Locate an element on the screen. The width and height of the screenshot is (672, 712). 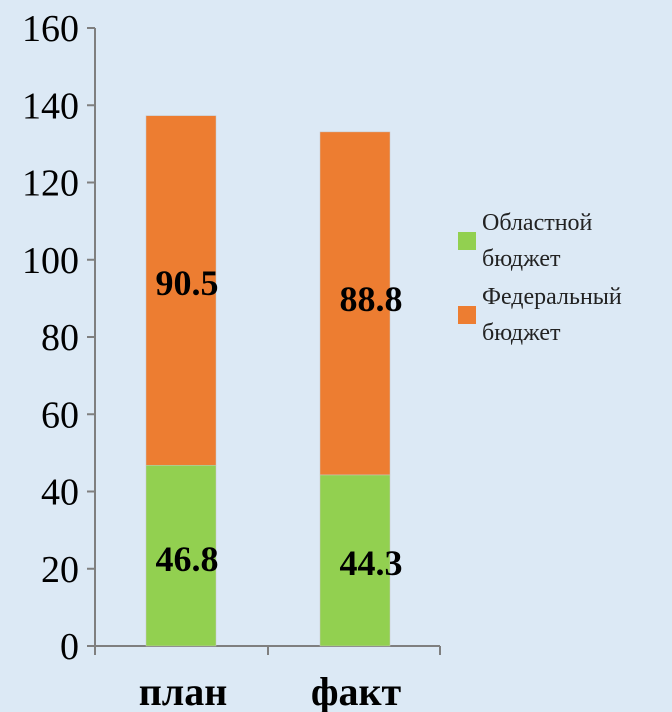
y-tick-label: 100 is located at coordinates (50, 261).